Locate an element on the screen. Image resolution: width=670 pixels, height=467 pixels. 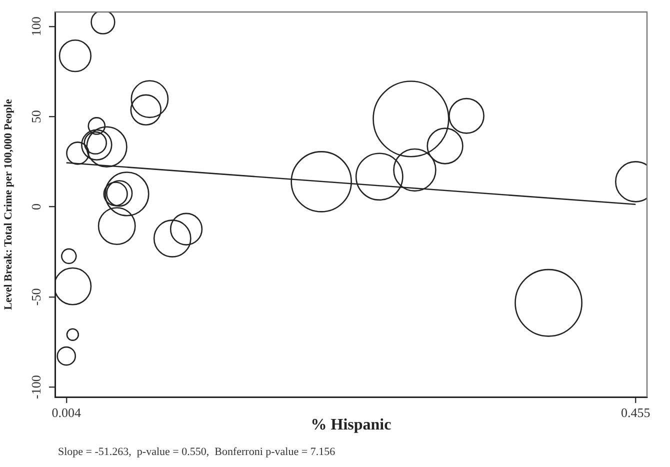
y-tick-label: -50 is located at coordinates (36, 297).